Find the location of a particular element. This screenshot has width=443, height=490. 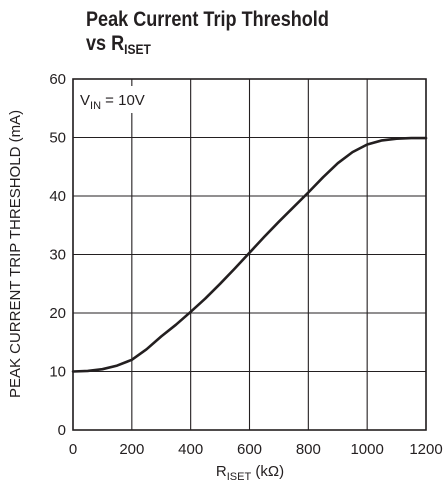

chart-title: Peak Current Trip Threshold vs RISET is located at coordinates (207, 34).